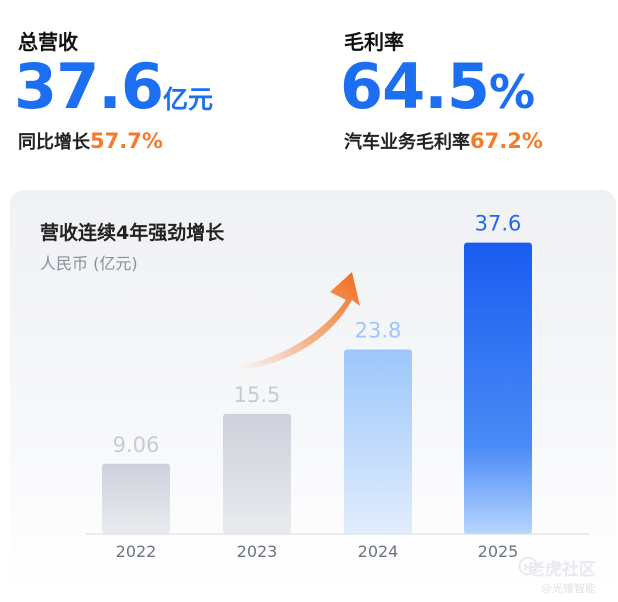 The width and height of the screenshot is (618, 602). Describe the element at coordinates (378, 441) in the screenshot. I see `bar-2024` at that location.